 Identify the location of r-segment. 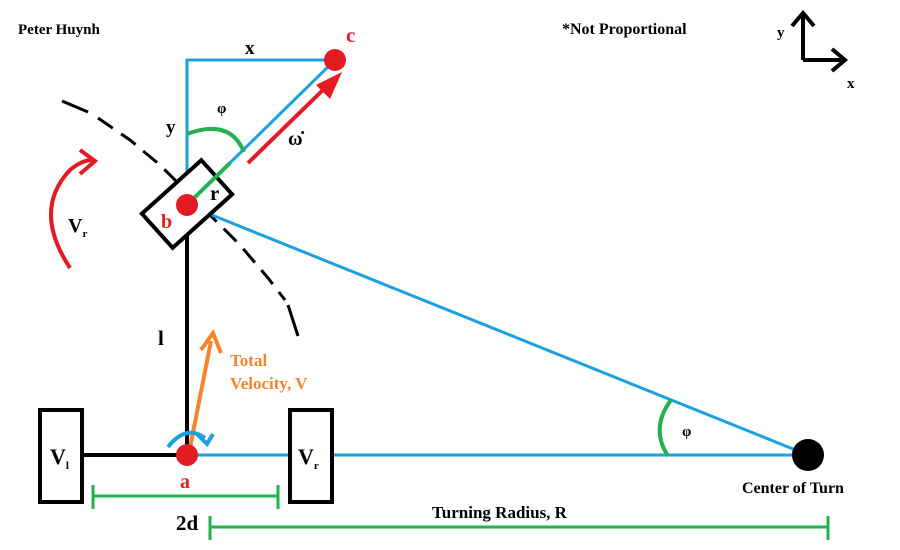
(211, 181).